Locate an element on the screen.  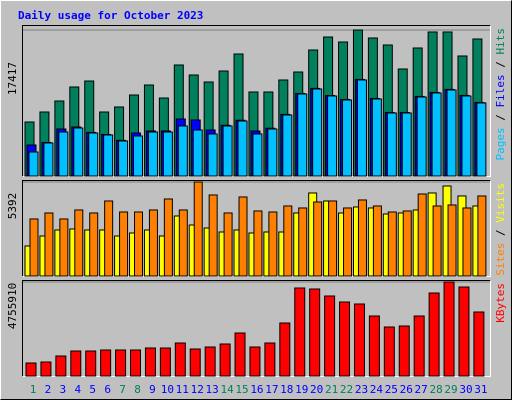
legend: Sites / Visits is located at coordinates (500, 229).